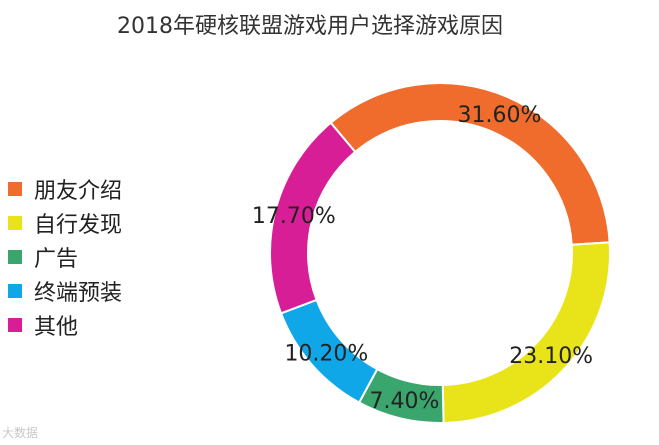 The image size is (659, 445). I want to click on slice-value-label-0: 31.60%, so click(500, 115).